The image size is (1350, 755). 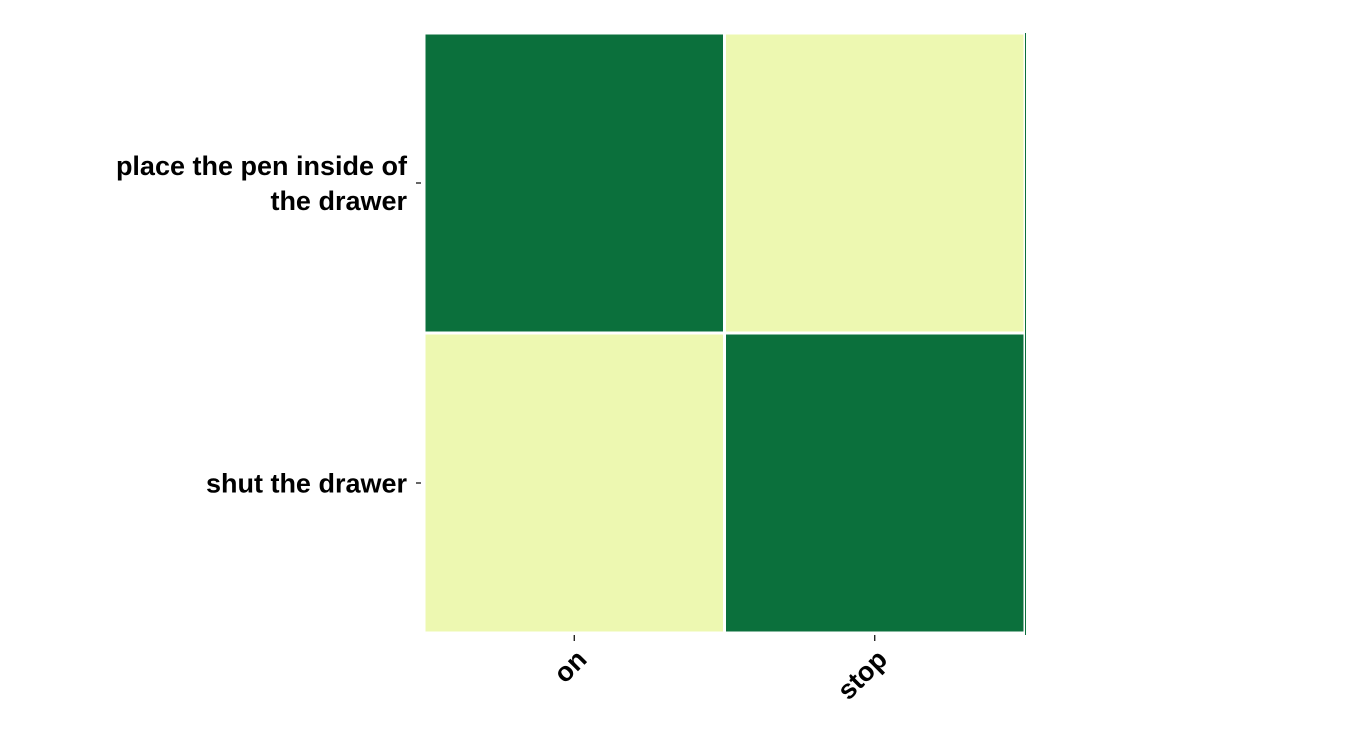 I want to click on x-tick-label-0: on, so click(x=570, y=666).